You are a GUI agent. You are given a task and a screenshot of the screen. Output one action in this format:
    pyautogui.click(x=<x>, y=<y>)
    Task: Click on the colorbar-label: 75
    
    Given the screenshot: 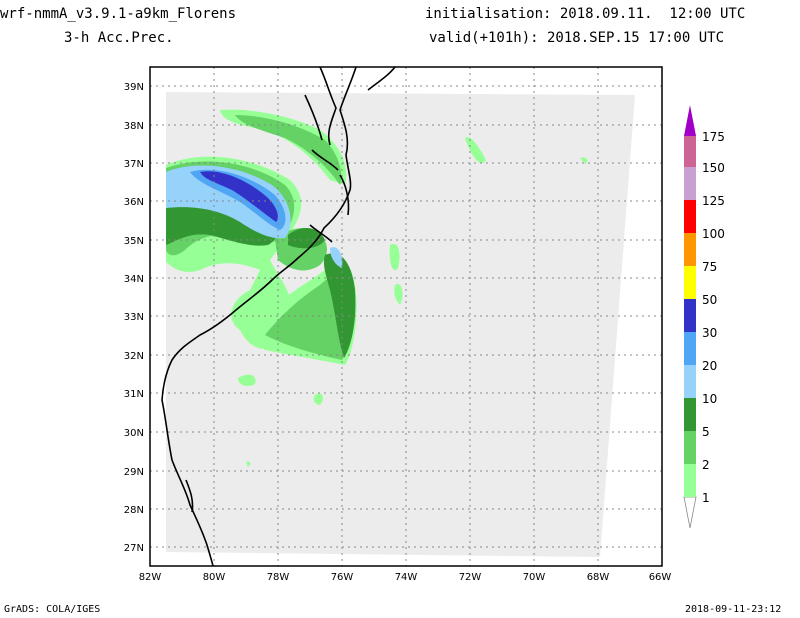 What is the action you would take?
    pyautogui.click(x=709, y=267)
    